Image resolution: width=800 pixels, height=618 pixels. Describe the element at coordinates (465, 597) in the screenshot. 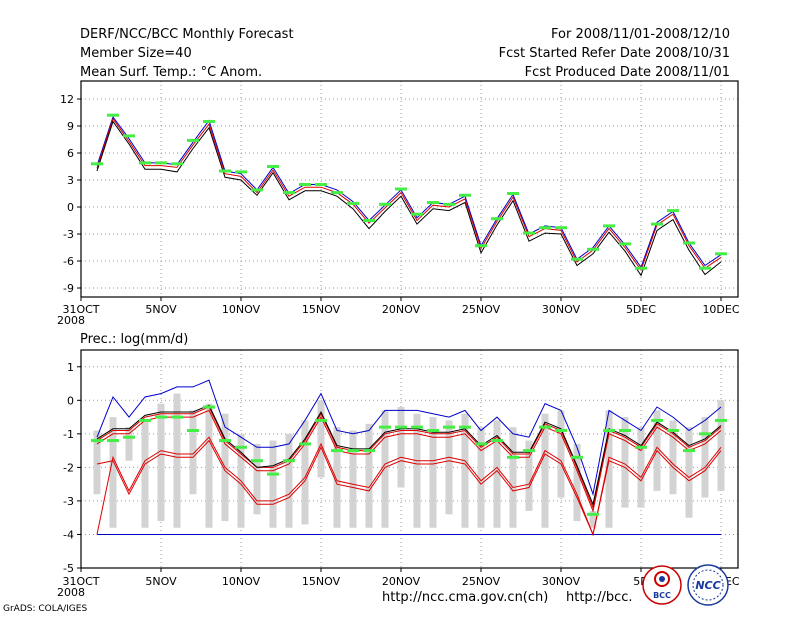

I see `footer-url-ch: http://ncc.cma.gov.cn(ch)` at that location.